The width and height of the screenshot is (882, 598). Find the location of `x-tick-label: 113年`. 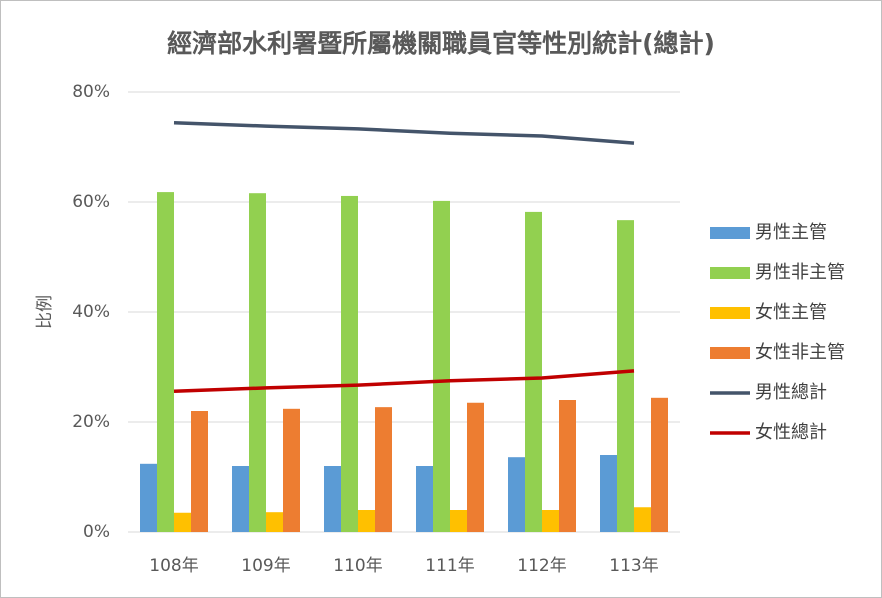

x-tick-label: 113年 is located at coordinates (633, 566).